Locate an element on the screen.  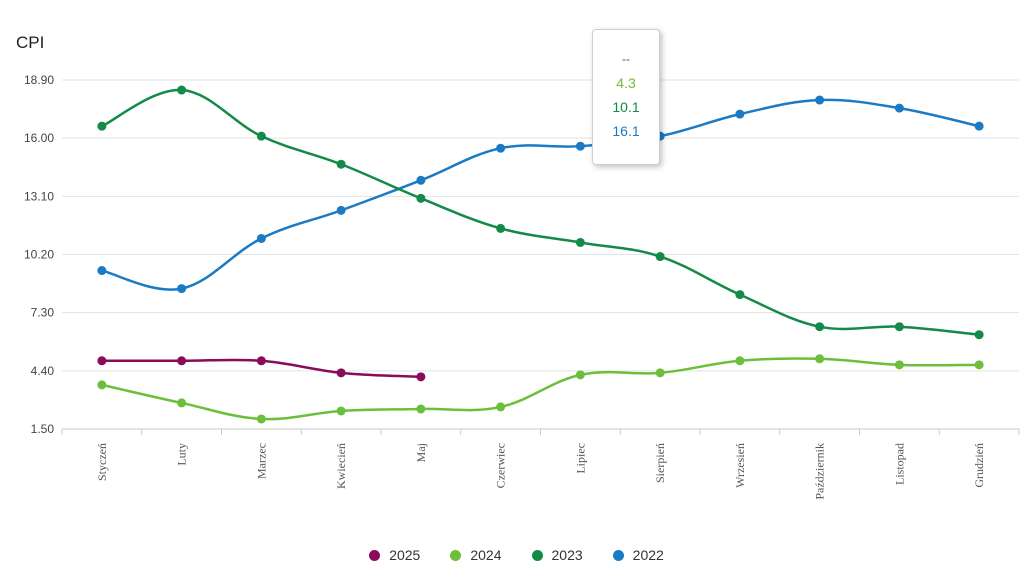
y-tick-label-1: 16.00 is located at coordinates (39, 138).